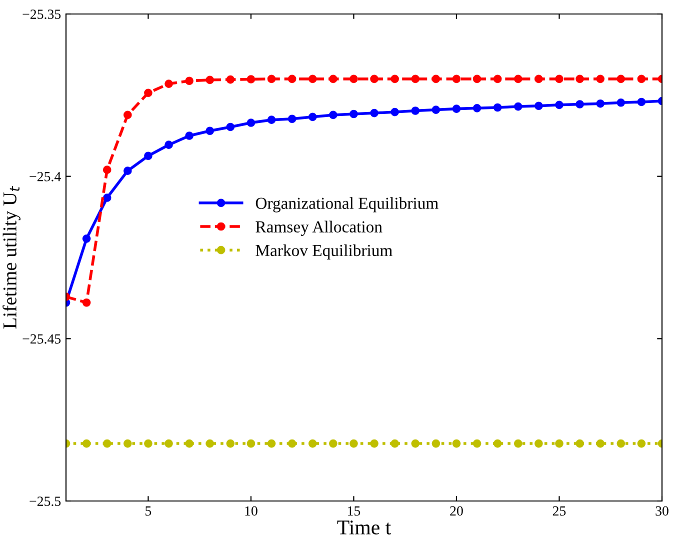 The width and height of the screenshot is (673, 543). What do you see at coordinates (324, 252) in the screenshot?
I see `legend-label: Markov Equilibrium` at bounding box center [324, 252].